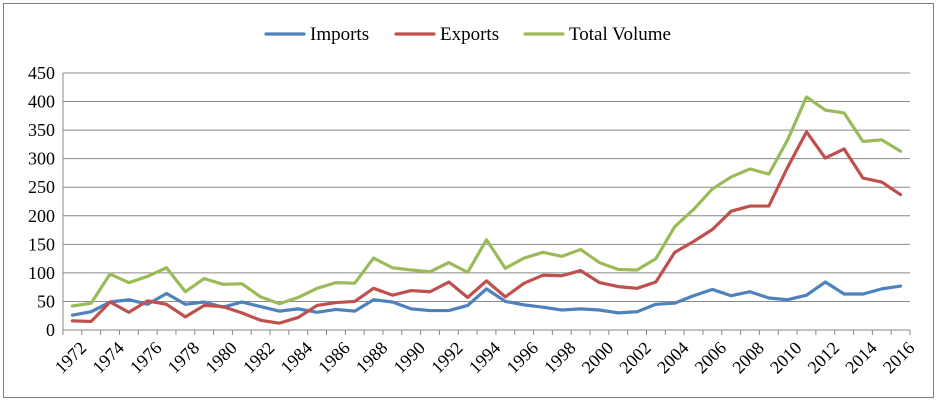  I want to click on x-tick-label: 2016, so click(899, 358).